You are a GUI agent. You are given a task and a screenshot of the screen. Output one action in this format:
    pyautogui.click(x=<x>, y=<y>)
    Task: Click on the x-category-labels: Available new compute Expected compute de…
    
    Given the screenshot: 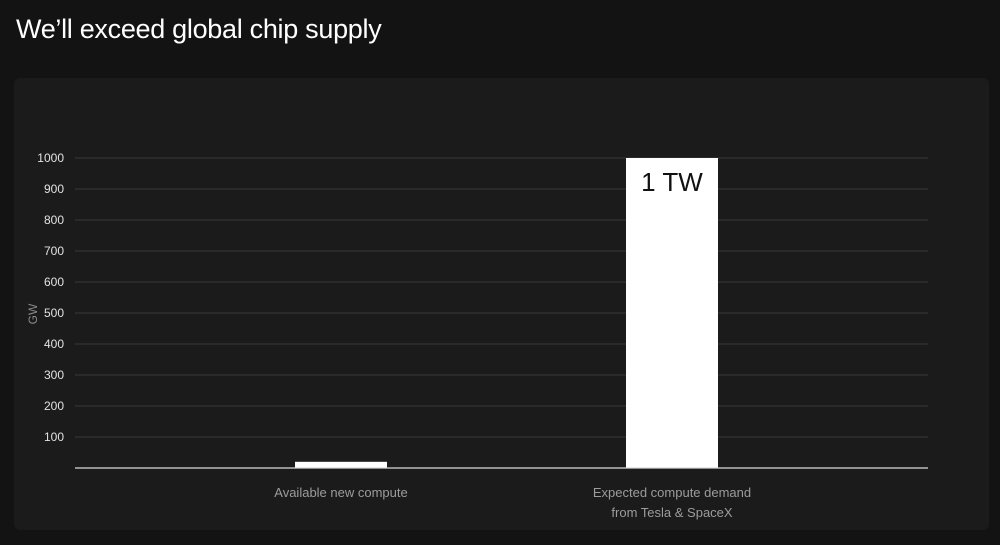 What is the action you would take?
    pyautogui.click(x=512, y=502)
    